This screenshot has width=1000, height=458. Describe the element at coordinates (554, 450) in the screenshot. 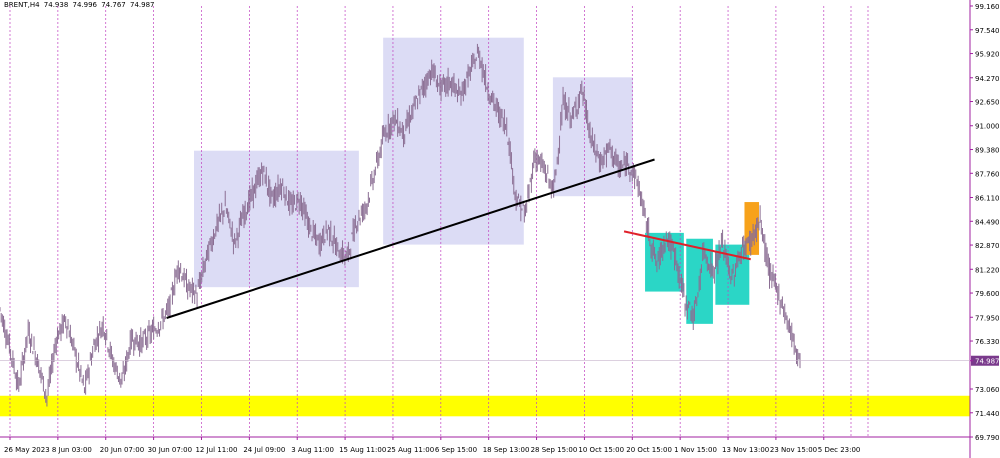

I see `time-tick-label: 28 Sep 15:00` at that location.